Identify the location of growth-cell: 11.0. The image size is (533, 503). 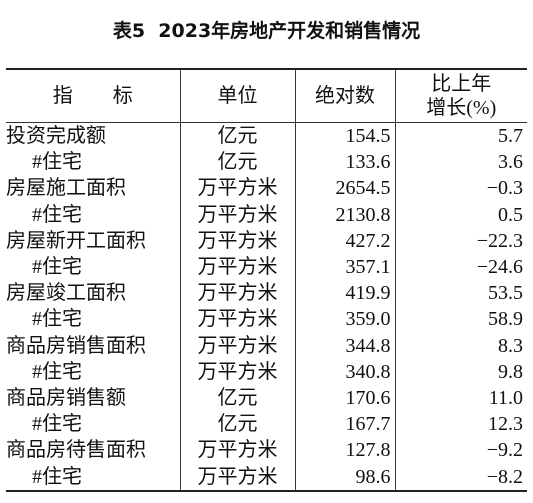
(460, 398).